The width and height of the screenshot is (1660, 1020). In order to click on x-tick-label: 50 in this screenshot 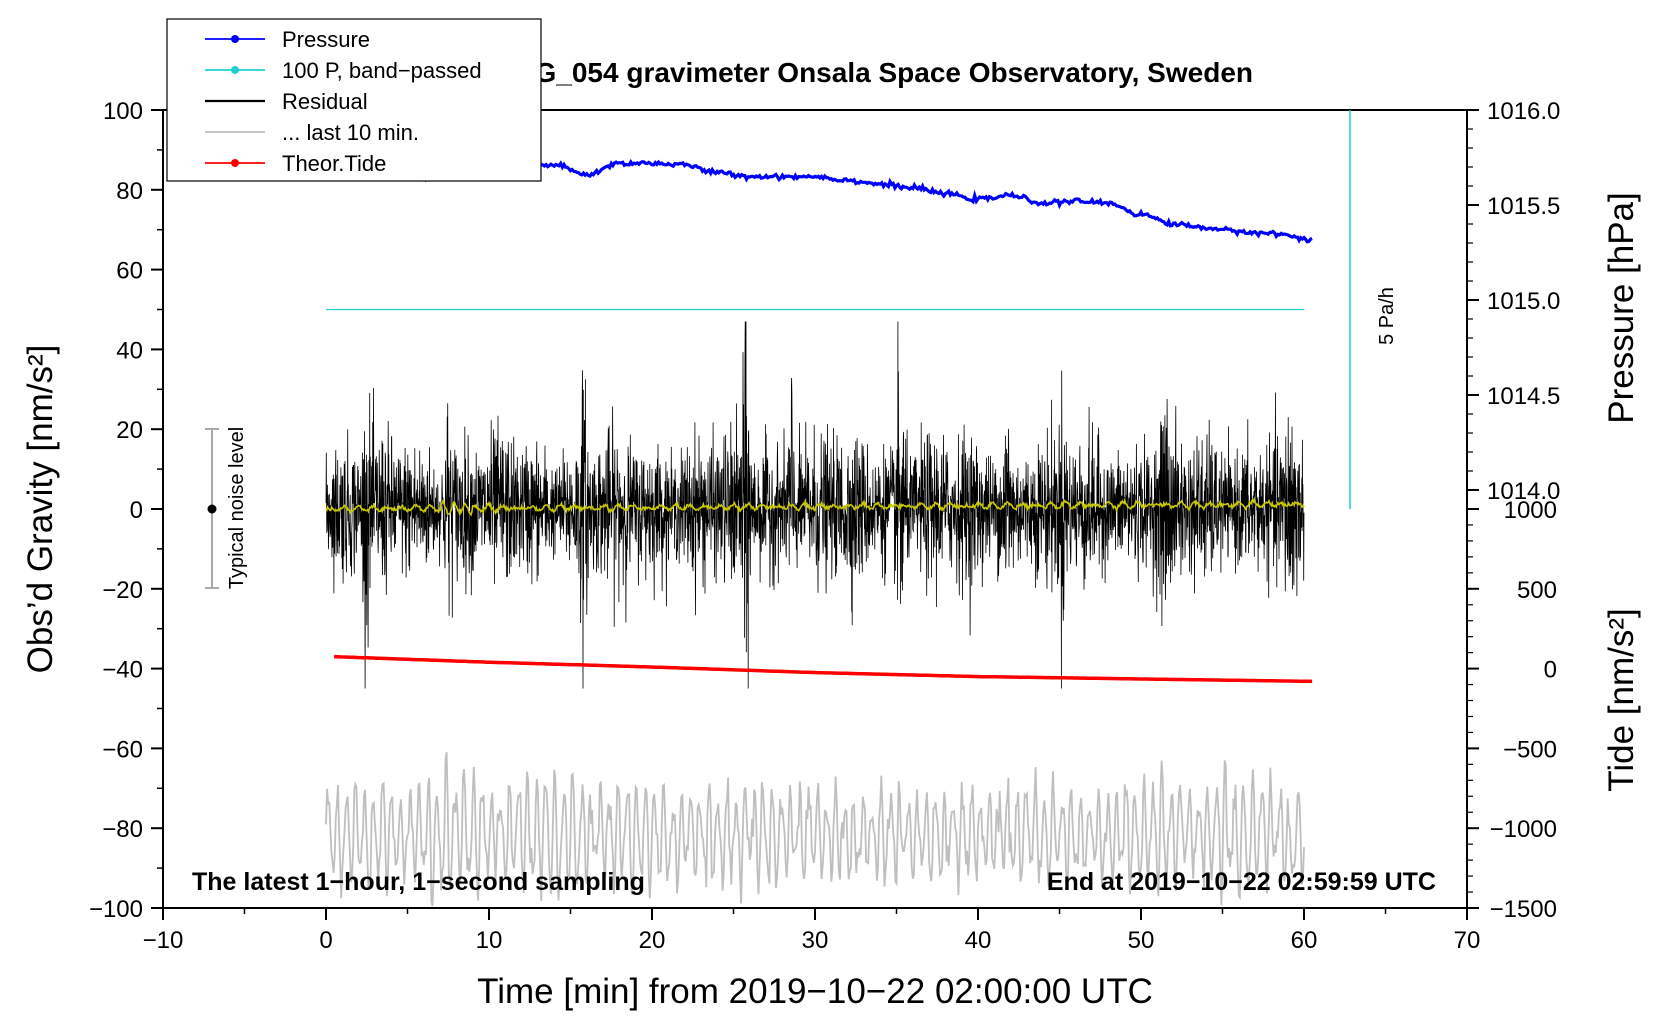, I will do `click(1141, 940)`.